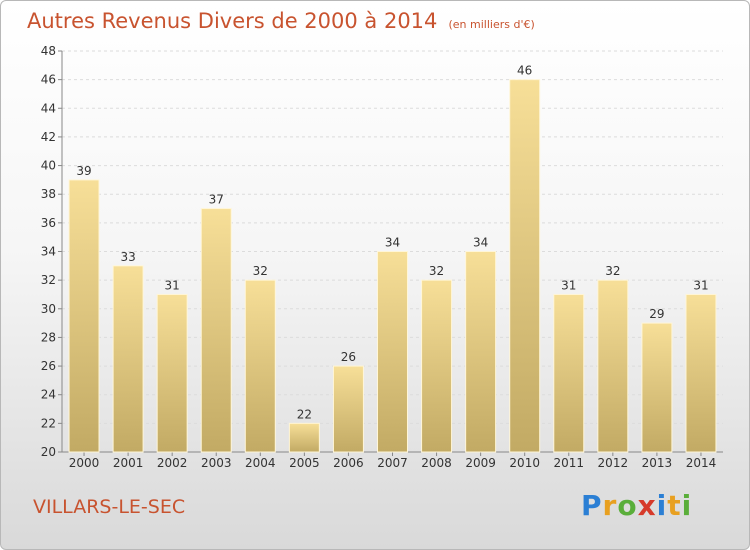 The image size is (750, 550). I want to click on y-tick-label: 44, so click(48, 108).